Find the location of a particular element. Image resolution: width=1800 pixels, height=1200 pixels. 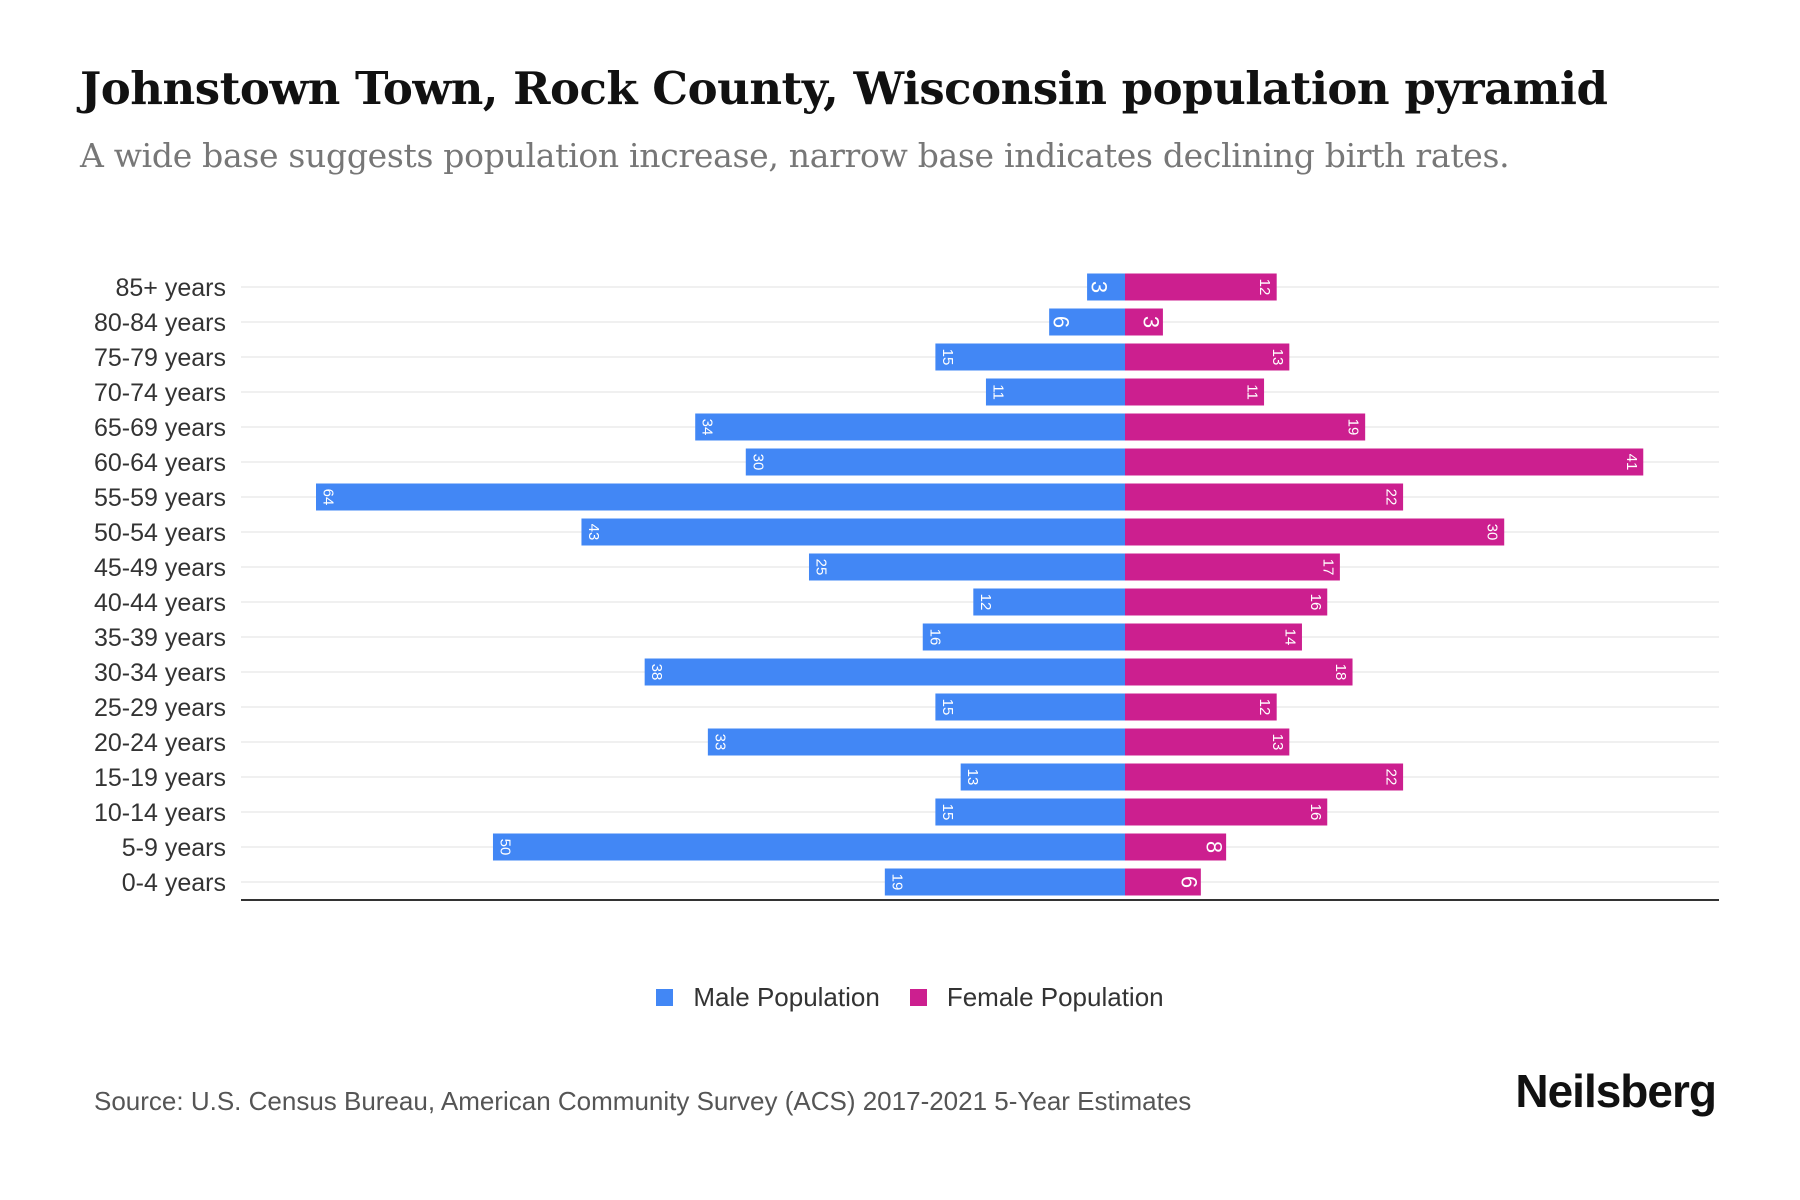

y-tick-label: 50-54 years is located at coordinates (160, 533).